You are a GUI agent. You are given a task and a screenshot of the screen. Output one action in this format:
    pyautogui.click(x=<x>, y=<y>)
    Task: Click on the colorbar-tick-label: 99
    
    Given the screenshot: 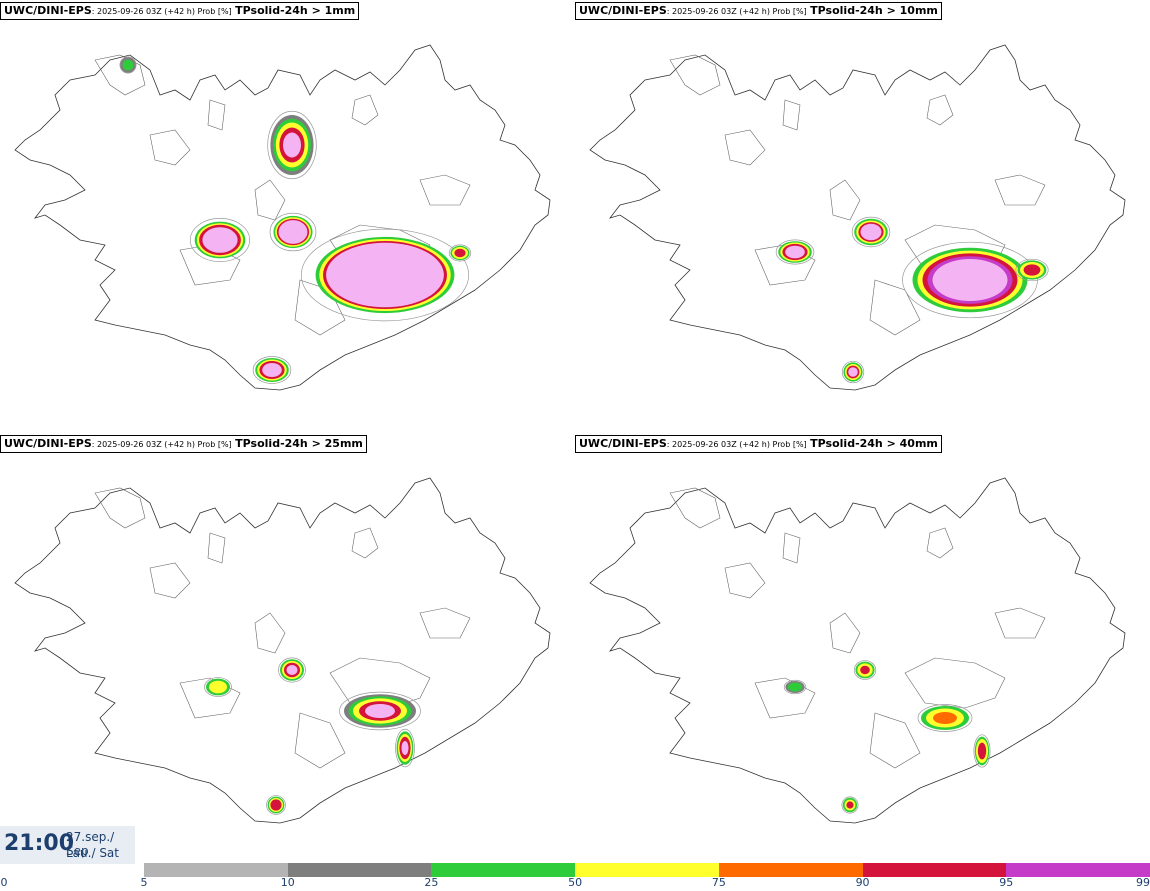 What is the action you would take?
    pyautogui.click(x=1143, y=882)
    